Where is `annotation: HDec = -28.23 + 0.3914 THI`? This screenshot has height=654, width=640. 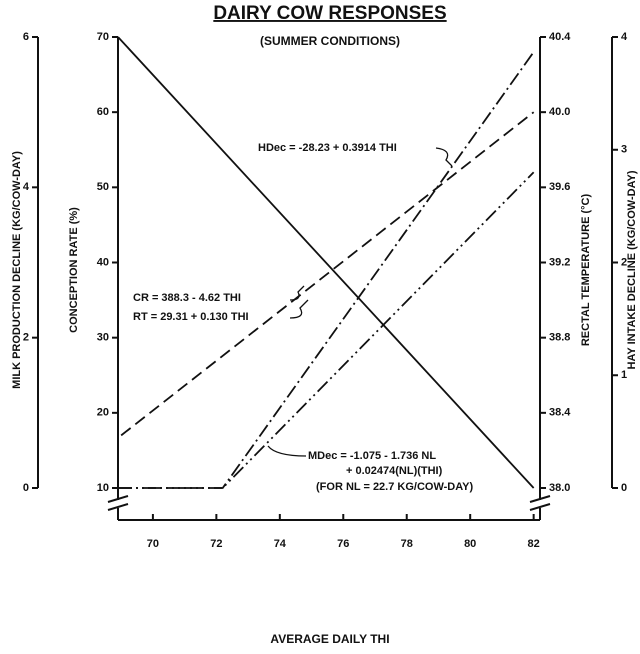 annotation: HDec = -28.23 + 0.3914 THI is located at coordinates (327, 148).